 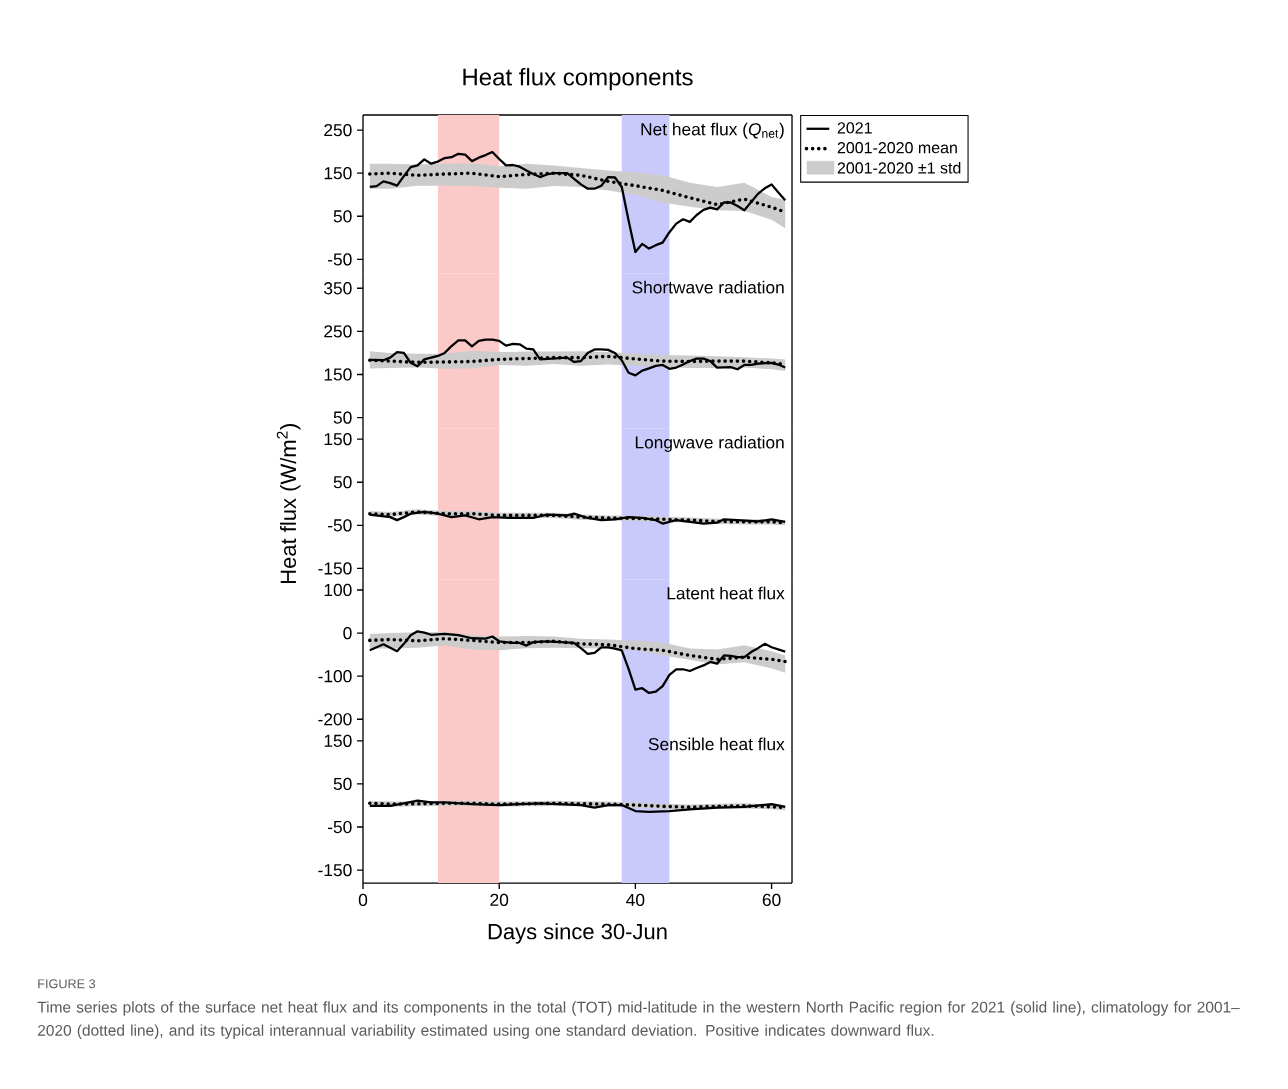 I want to click on y-tick-label: -200, so click(x=335, y=719).